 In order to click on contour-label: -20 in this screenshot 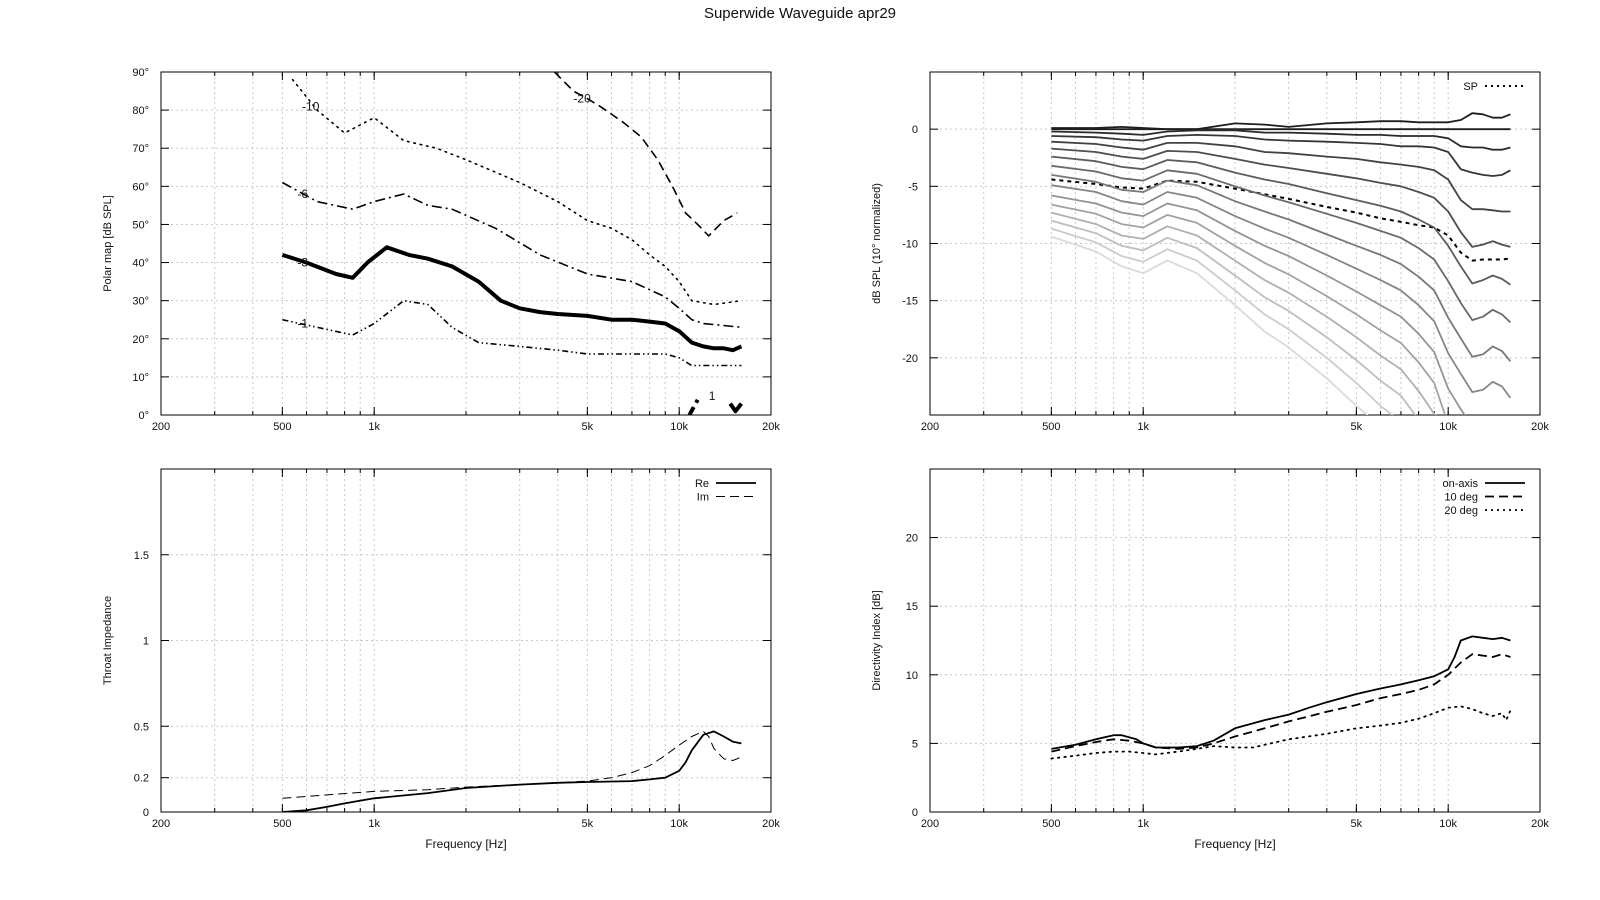, I will do `click(582, 99)`.